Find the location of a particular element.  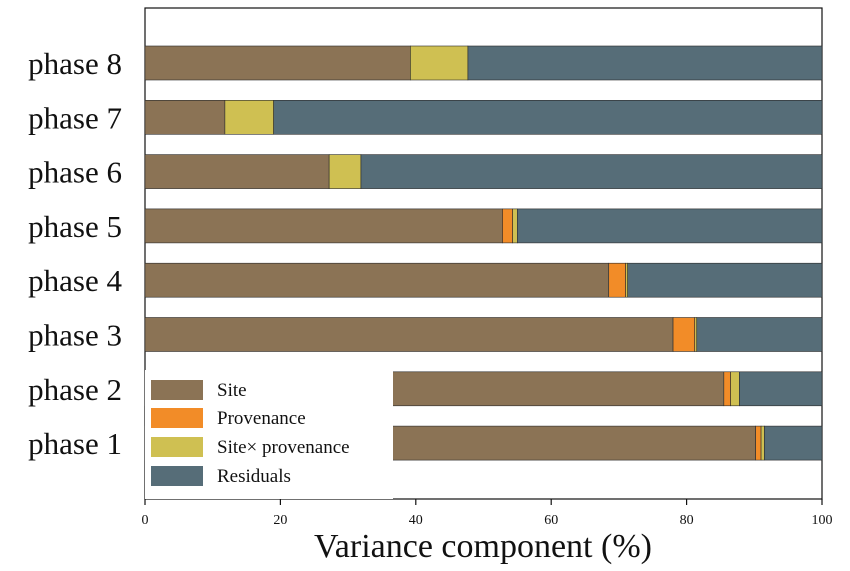

legend: Site Provenance Site× provenance Residuals is located at coordinates (269, 434).